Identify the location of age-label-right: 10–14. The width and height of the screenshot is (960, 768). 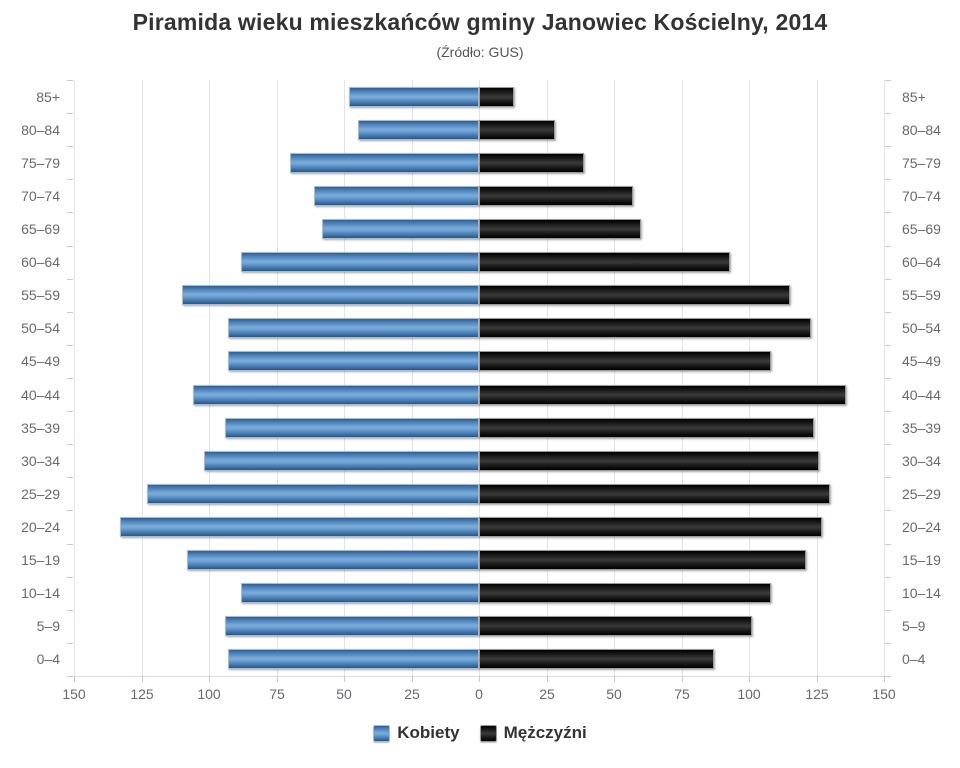
(921, 593).